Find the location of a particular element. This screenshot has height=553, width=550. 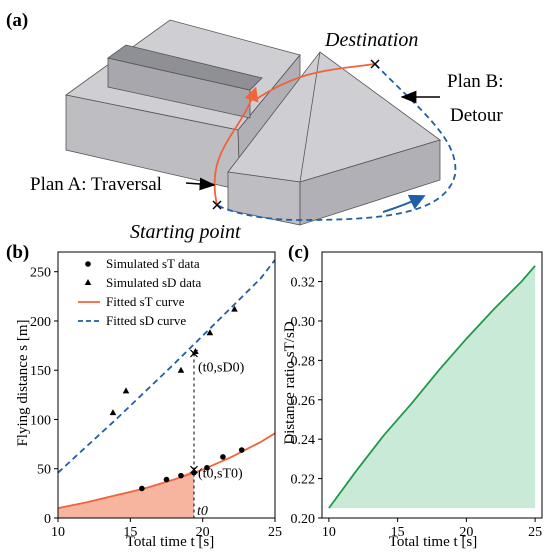

y-tick-label: 150 is located at coordinates (40, 371).